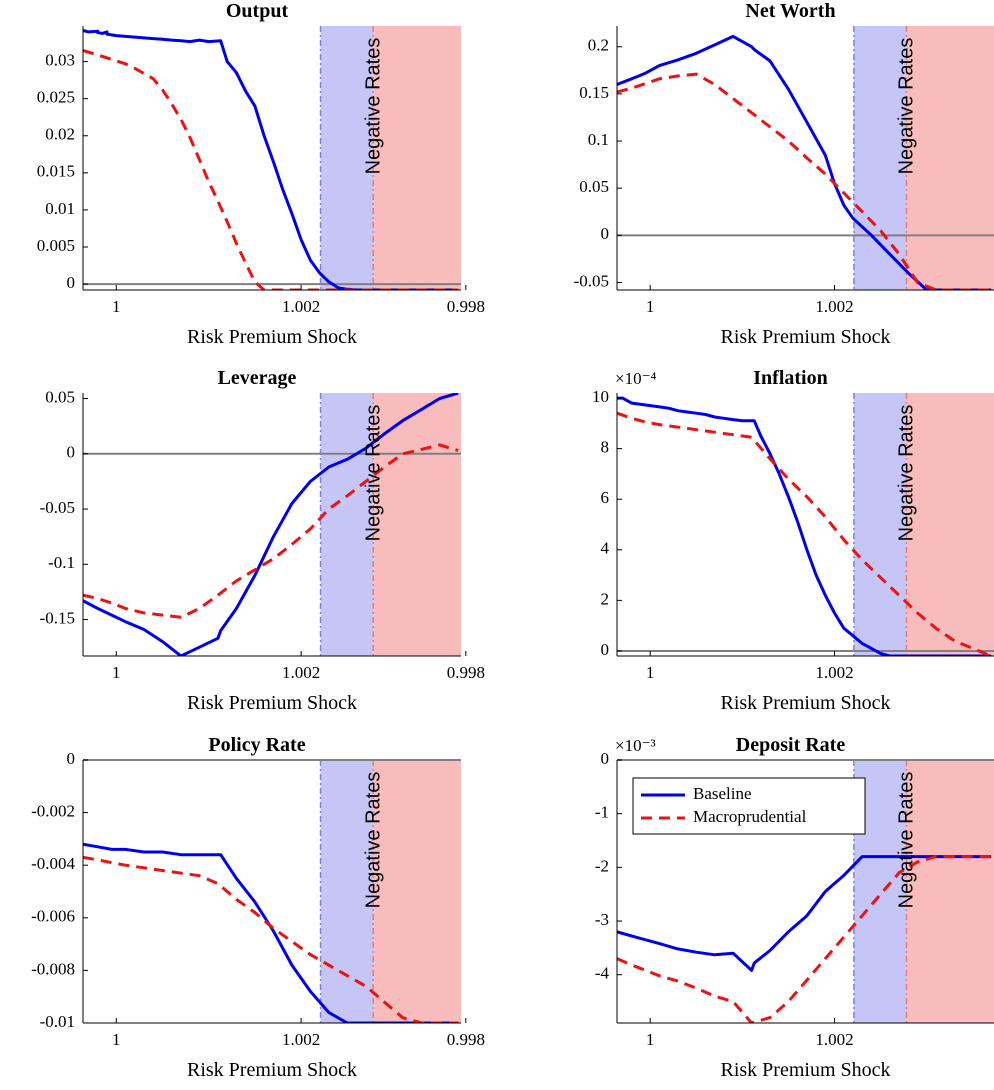 This screenshot has height=1090, width=994. I want to click on y-tick-label: 0.2, so click(598, 45).